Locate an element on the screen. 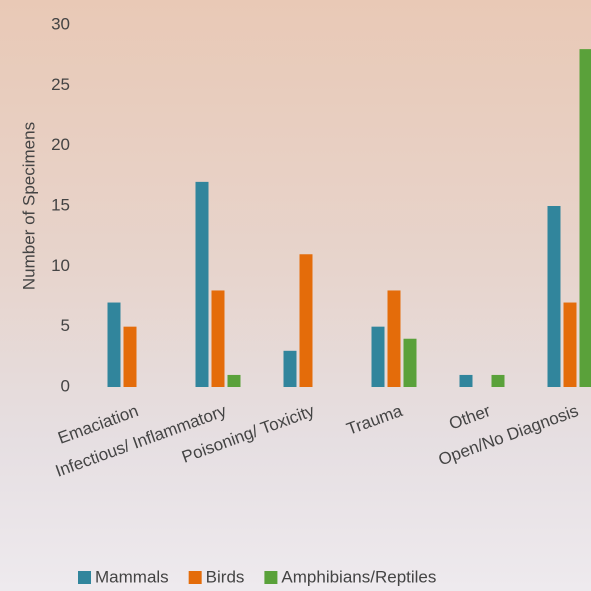  y-tick-label: 5 is located at coordinates (65, 325).